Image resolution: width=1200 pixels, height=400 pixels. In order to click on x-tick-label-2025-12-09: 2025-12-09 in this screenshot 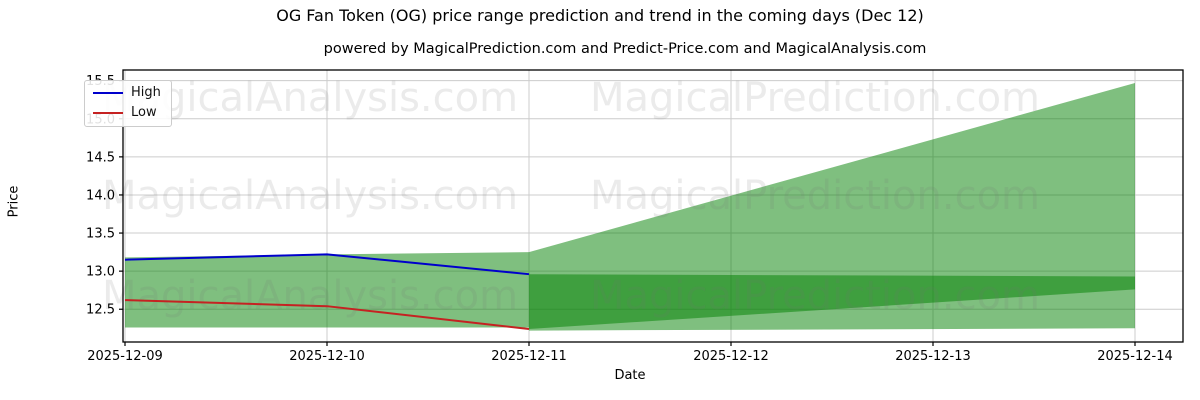, I will do `click(125, 356)`.